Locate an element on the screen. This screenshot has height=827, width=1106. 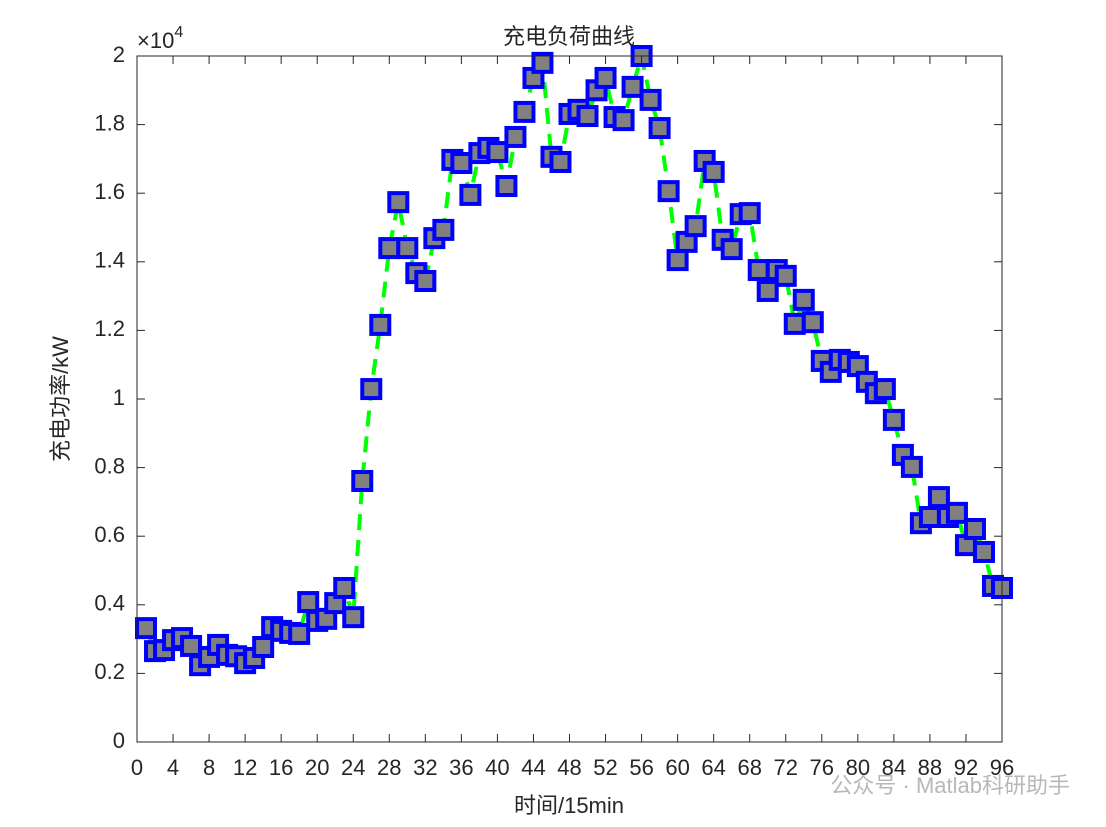
x-tick-label: 36 is located at coordinates (461, 767).